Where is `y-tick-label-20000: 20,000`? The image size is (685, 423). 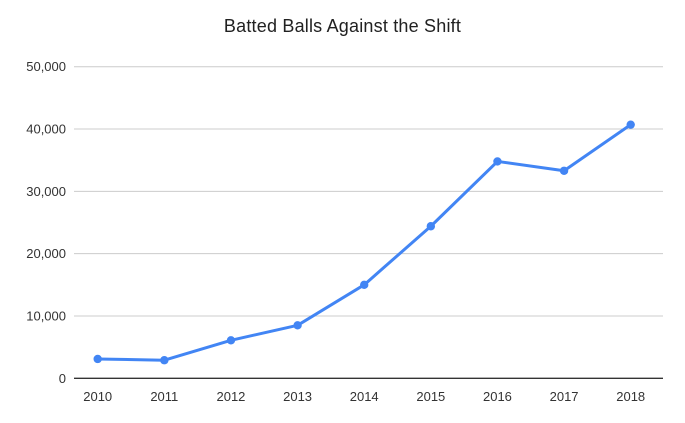
y-tick-label-20000: 20,000 is located at coordinates (46, 253).